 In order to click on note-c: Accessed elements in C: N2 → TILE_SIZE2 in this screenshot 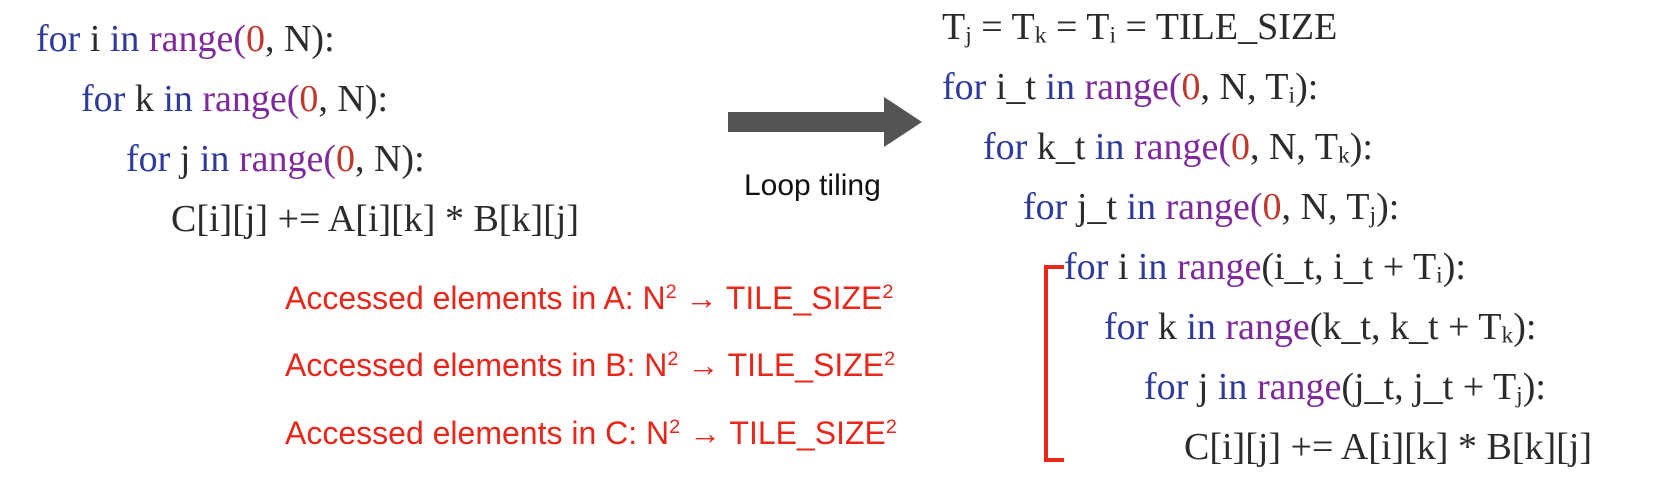, I will do `click(591, 433)`.